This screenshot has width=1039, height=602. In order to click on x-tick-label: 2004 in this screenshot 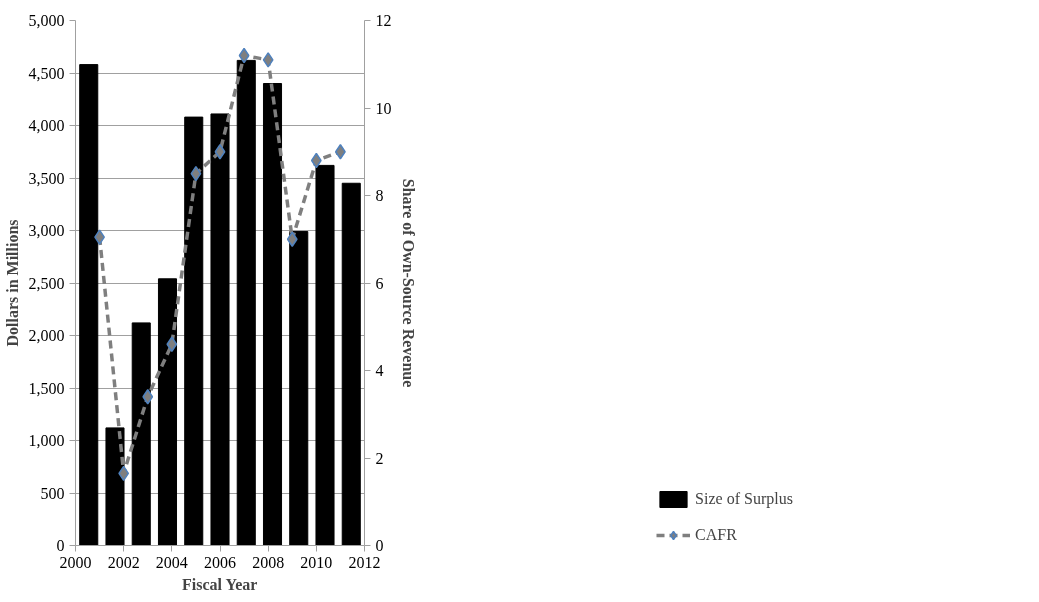, I will do `click(171, 562)`.